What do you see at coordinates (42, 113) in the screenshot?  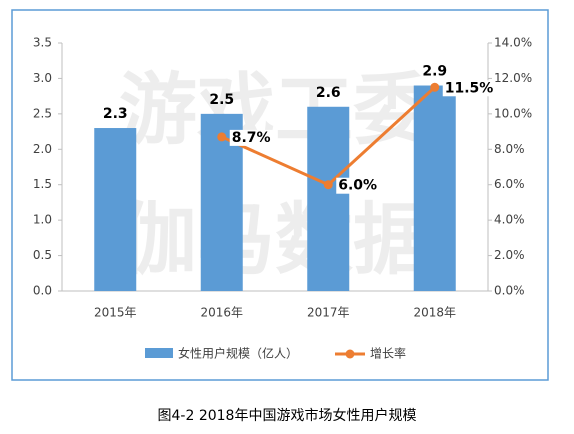 I see `y-tick-label: 2.5` at bounding box center [42, 113].